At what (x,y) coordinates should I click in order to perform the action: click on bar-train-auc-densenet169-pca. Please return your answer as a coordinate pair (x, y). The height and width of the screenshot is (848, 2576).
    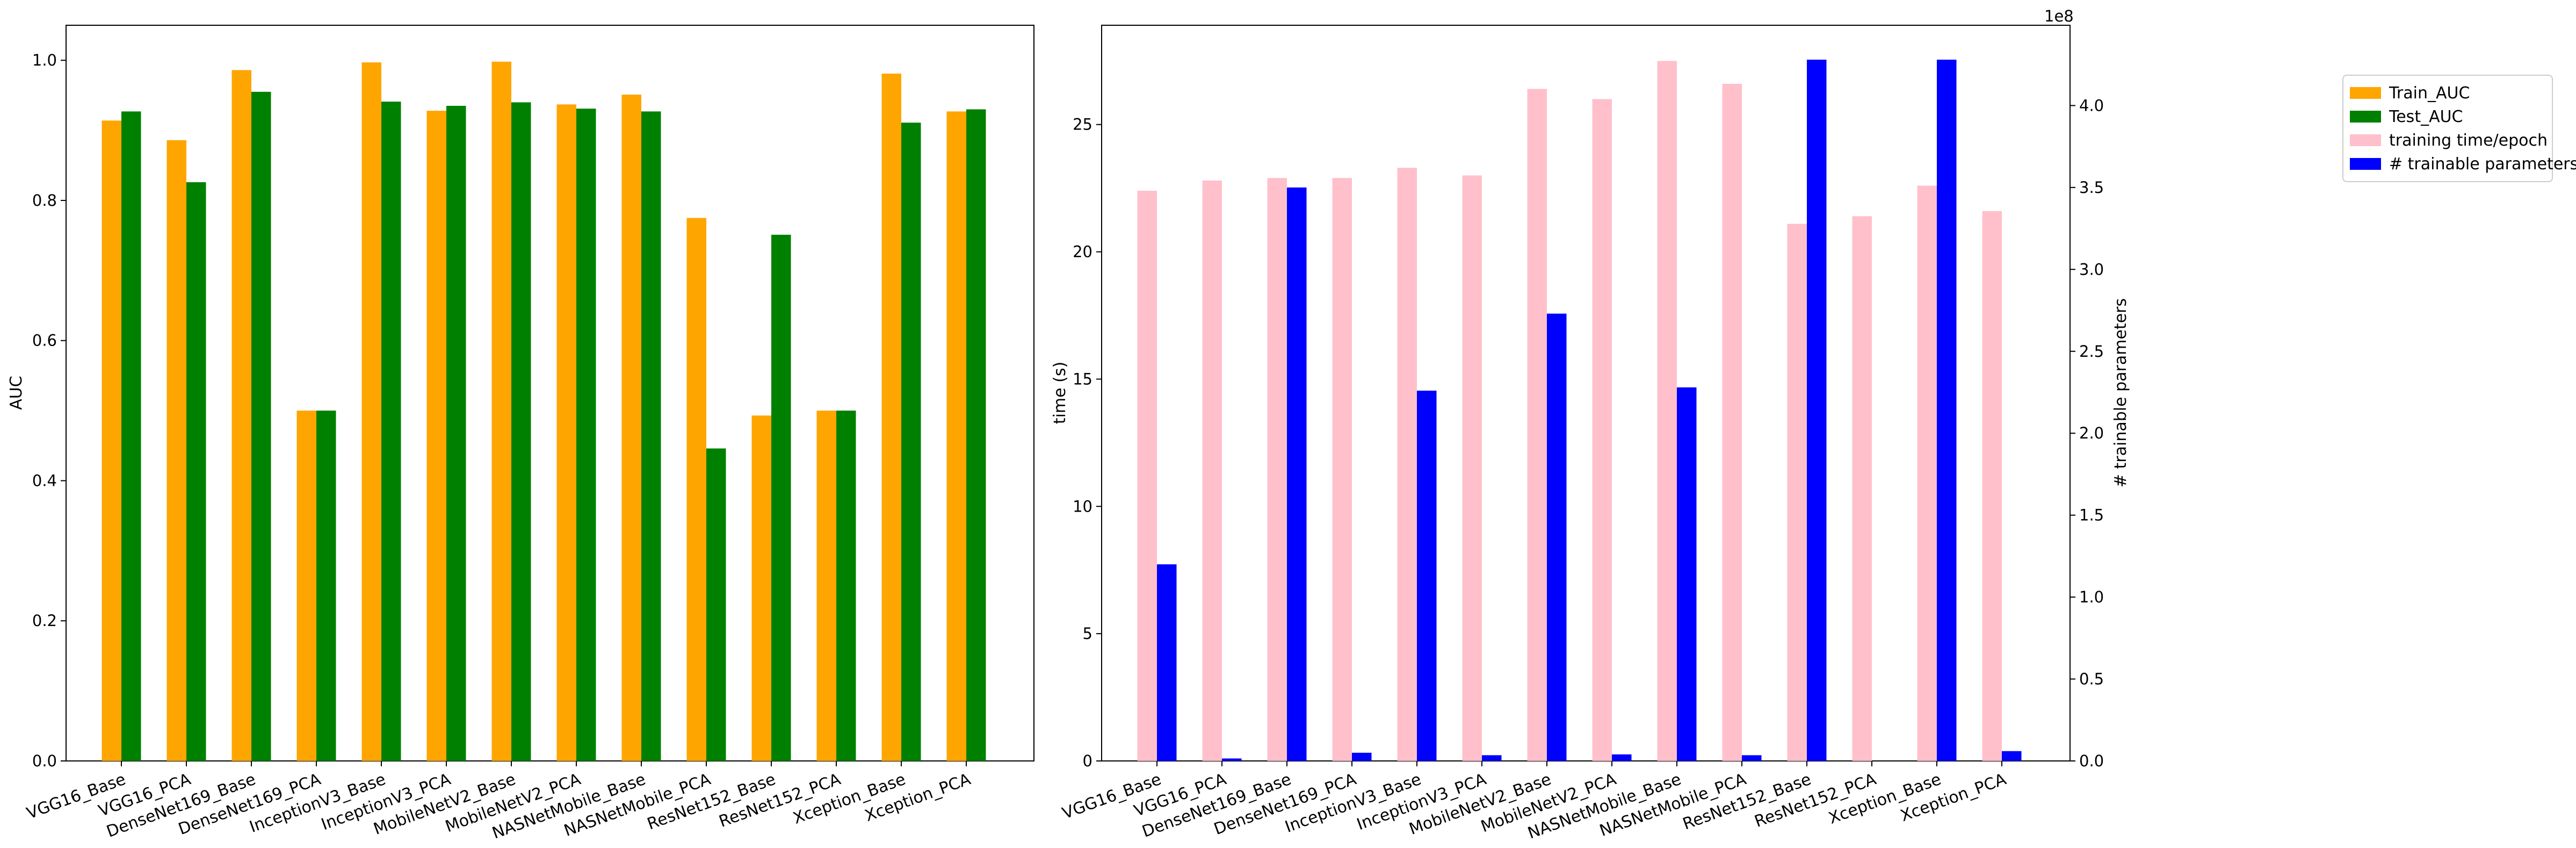
    Looking at the image, I should click on (306, 586).